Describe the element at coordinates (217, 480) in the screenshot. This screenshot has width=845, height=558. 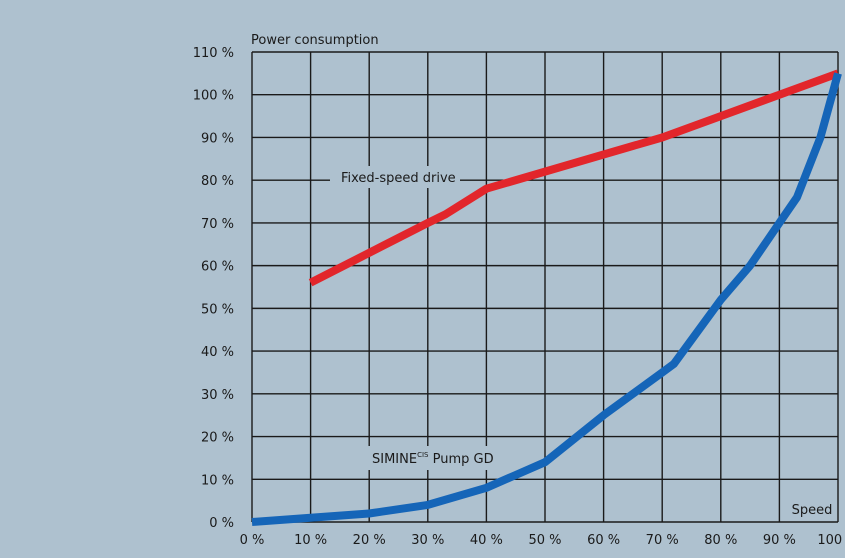
I see `y-tick-label: 10 %` at that location.